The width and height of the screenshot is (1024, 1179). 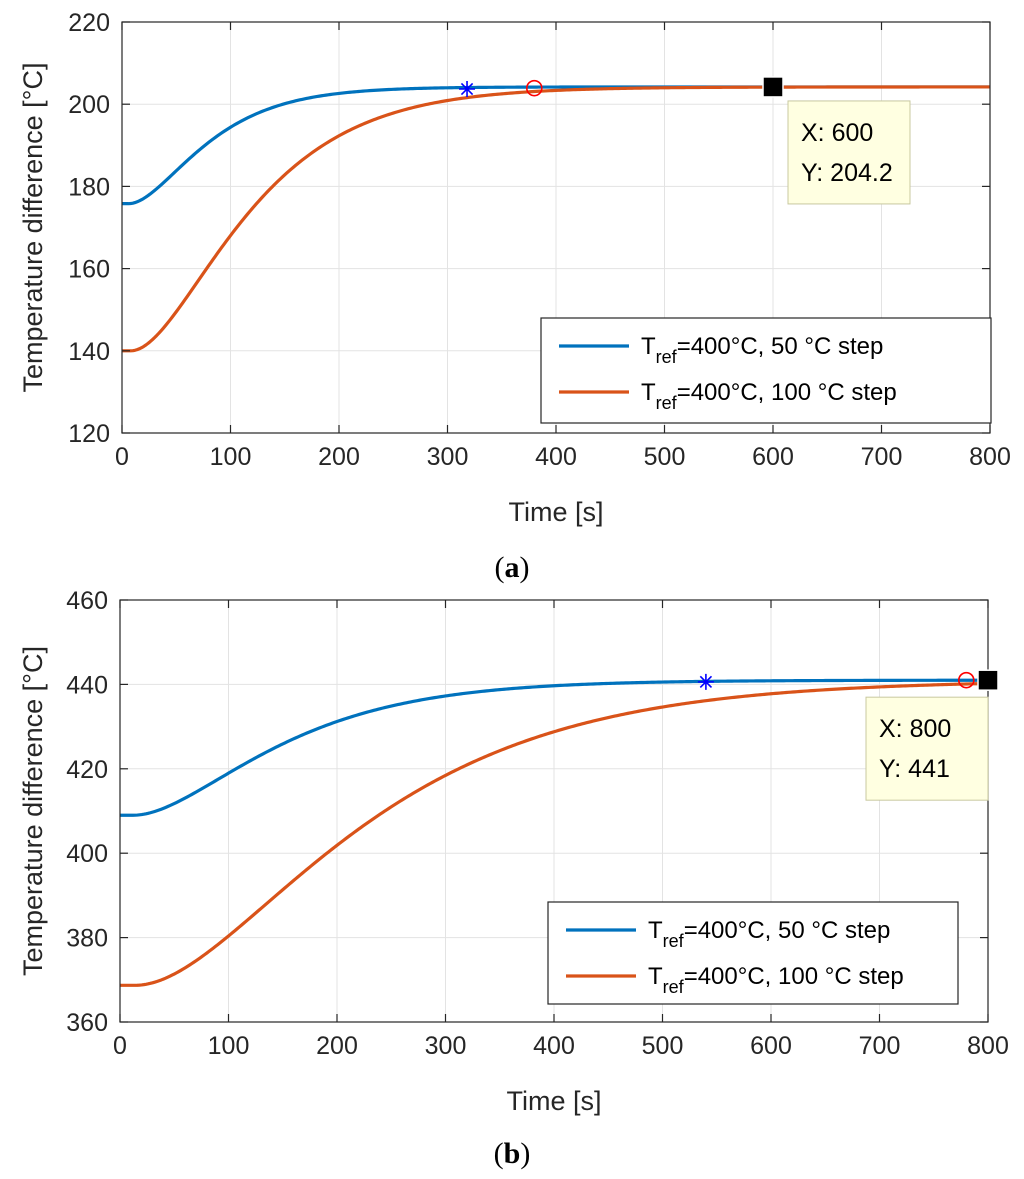 What do you see at coordinates (87, 1023) in the screenshot?
I see `y-tick-label: 360` at bounding box center [87, 1023].